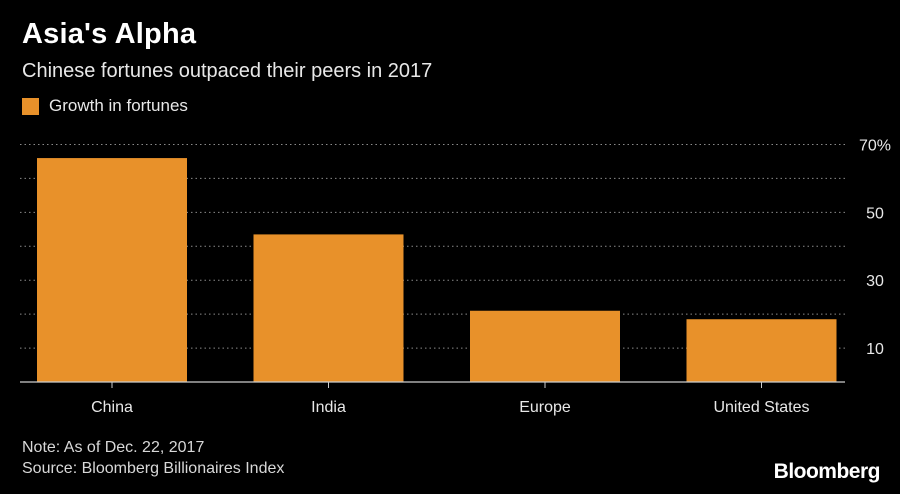 The width and height of the screenshot is (900, 494). Describe the element at coordinates (109, 34) in the screenshot. I see `chart-title: Asia's Alpha` at that location.